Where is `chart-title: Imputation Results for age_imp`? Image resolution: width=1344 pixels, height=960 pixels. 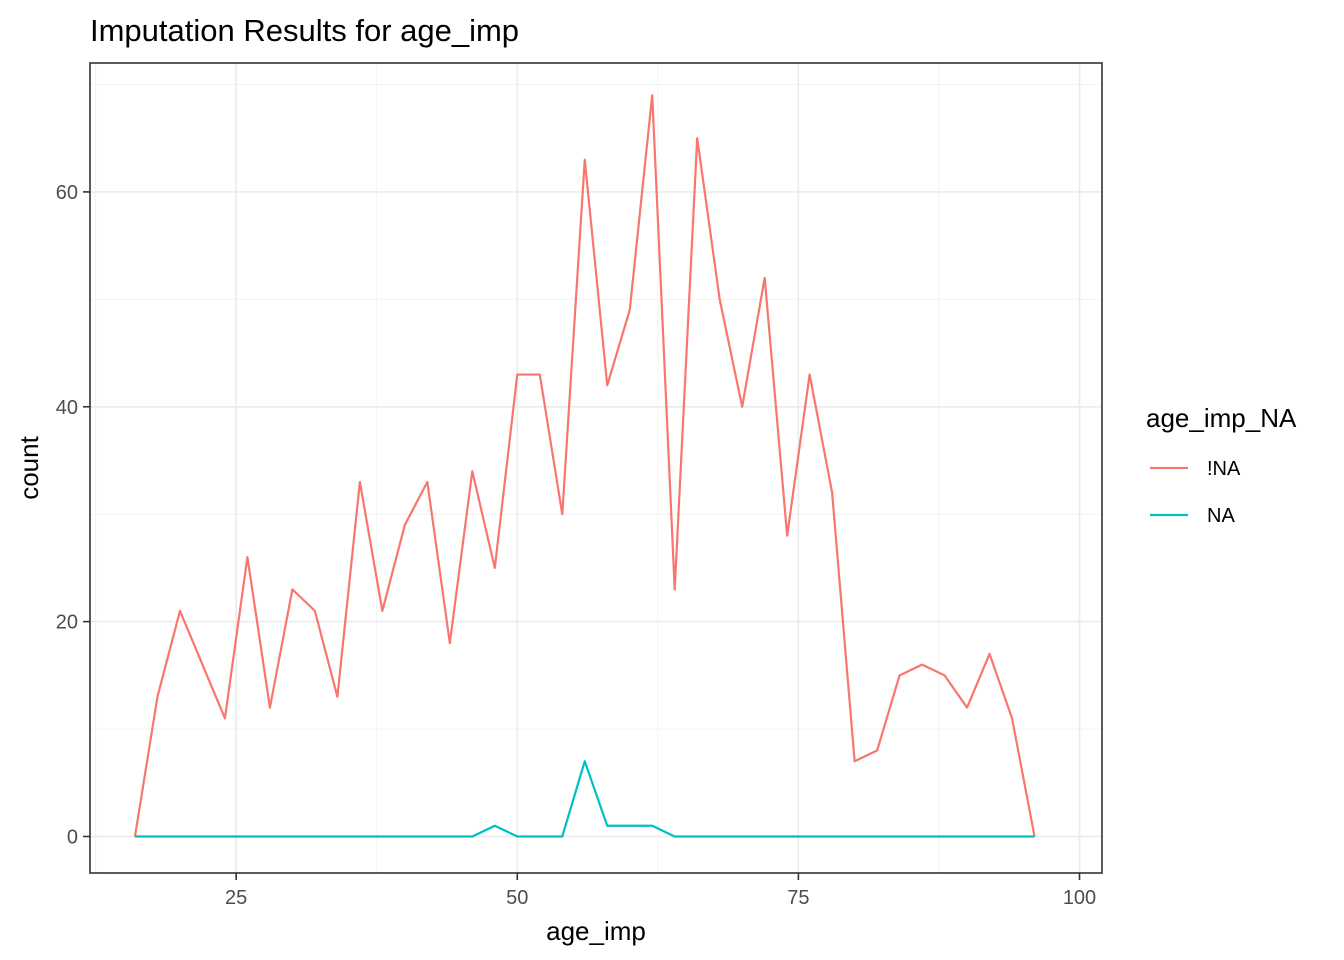
chart-title: Imputation Results for age_imp is located at coordinates (304, 30).